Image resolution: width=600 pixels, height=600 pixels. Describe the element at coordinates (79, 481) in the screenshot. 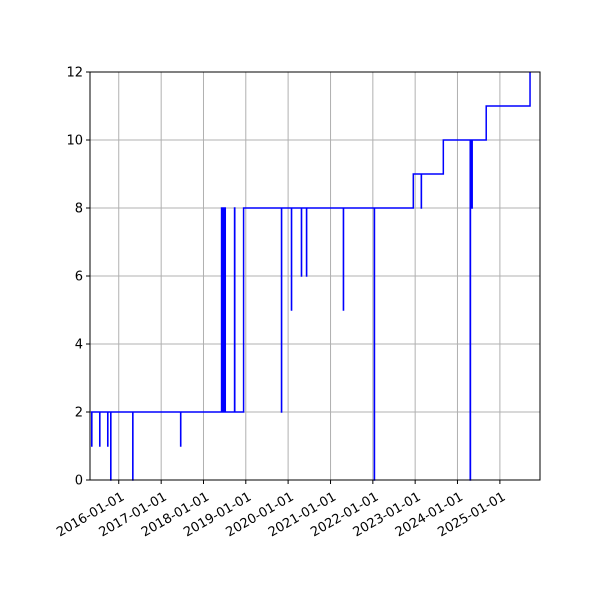

I see `y-tick-label: 0` at that location.